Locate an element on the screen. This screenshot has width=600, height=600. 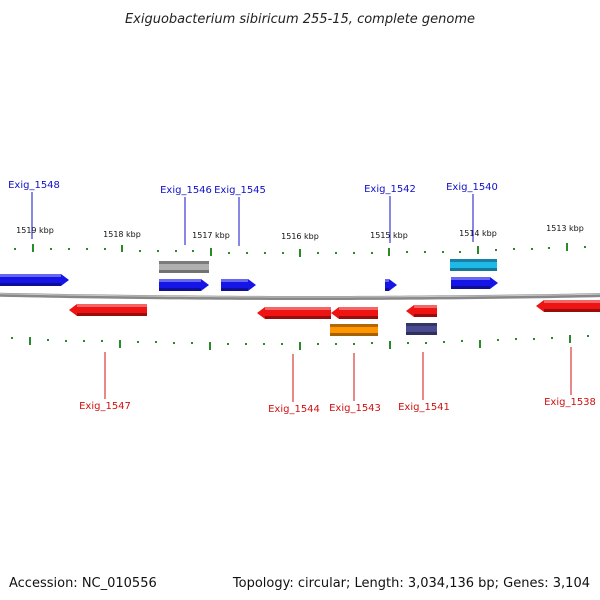
gene-label-exig-1544: Exig_1544 is located at coordinates (294, 409).